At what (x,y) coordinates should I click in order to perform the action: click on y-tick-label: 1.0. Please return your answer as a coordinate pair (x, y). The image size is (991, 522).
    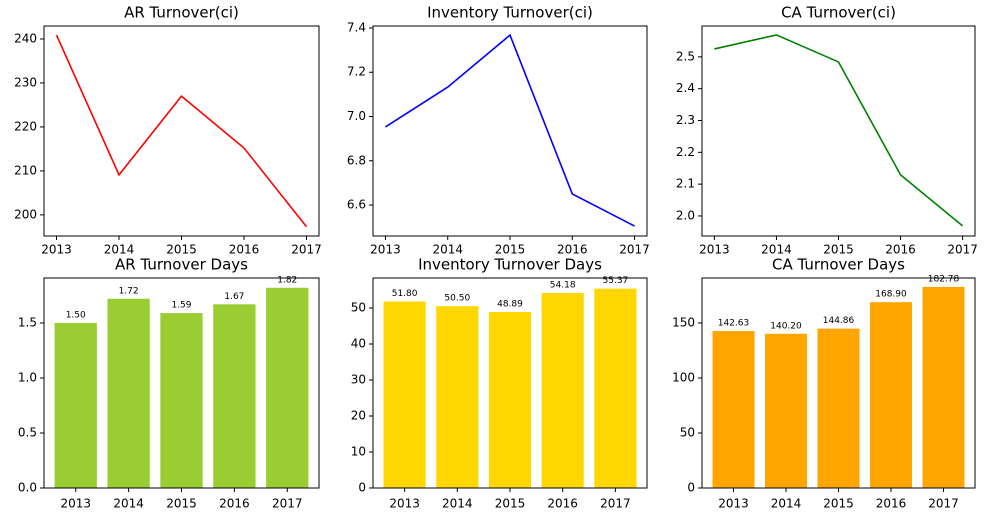
    Looking at the image, I should click on (27, 377).